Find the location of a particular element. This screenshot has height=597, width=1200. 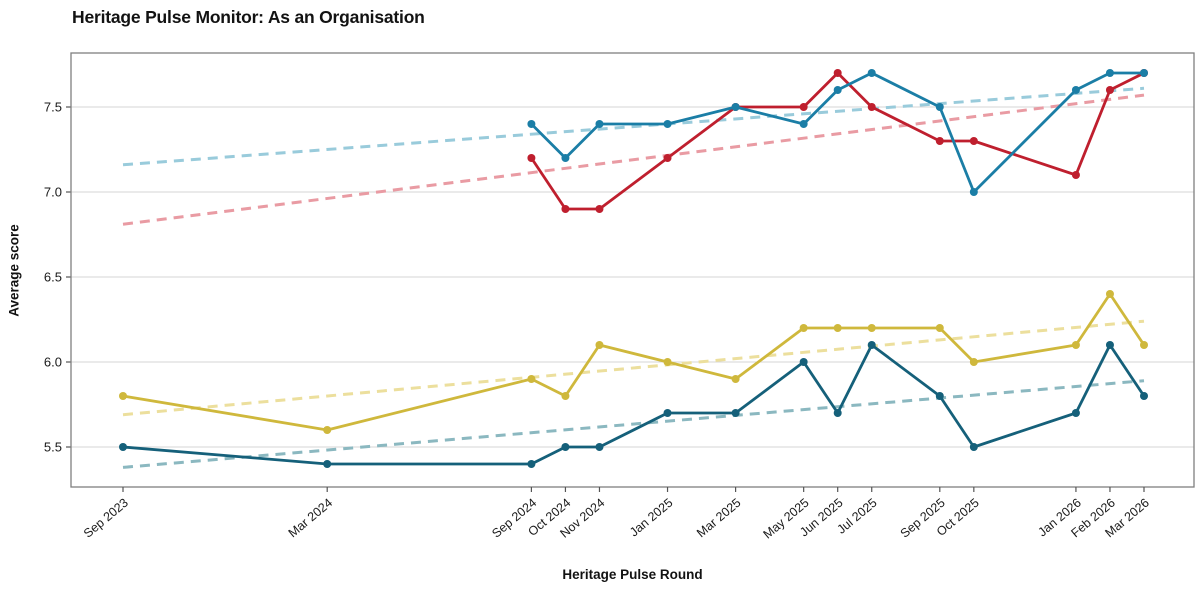

x-tick-label: Jan 2025 is located at coordinates (651, 518).